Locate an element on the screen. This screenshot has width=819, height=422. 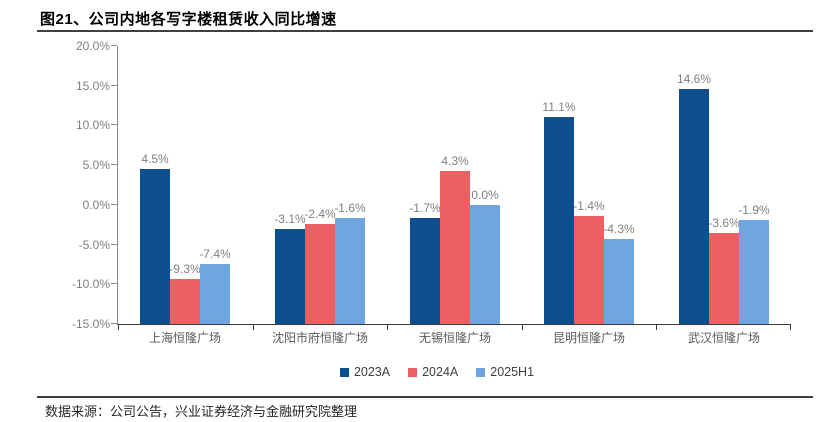
category-label: 上海恒隆广场 is located at coordinates (184, 338).